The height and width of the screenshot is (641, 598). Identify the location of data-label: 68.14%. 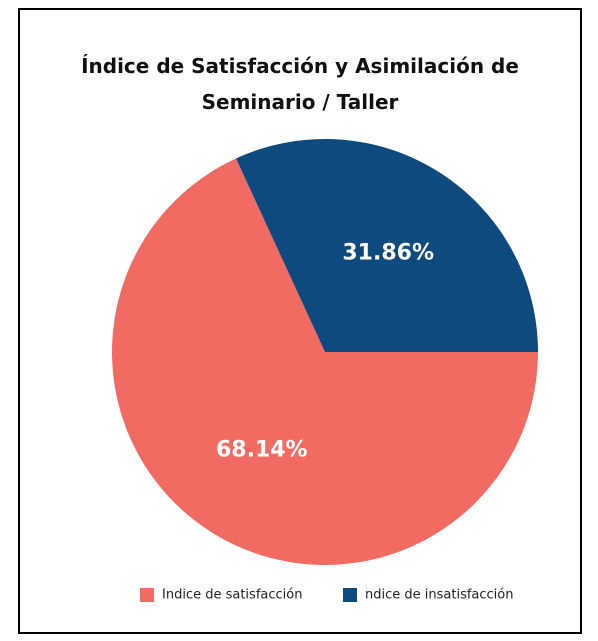
(262, 450).